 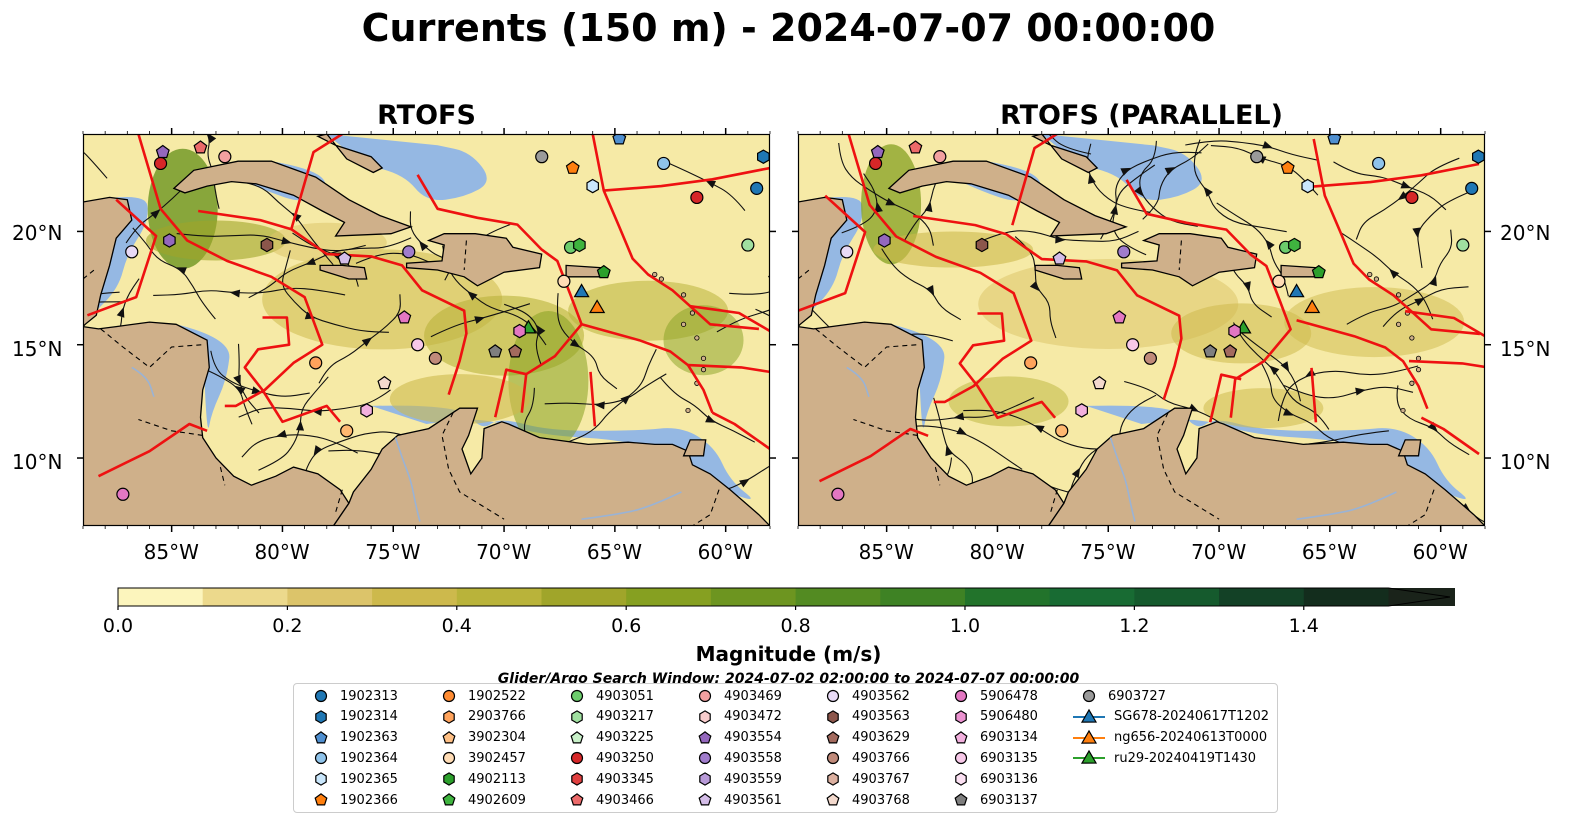 I want to click on legend-item: 5906478, so click(x=991, y=696).